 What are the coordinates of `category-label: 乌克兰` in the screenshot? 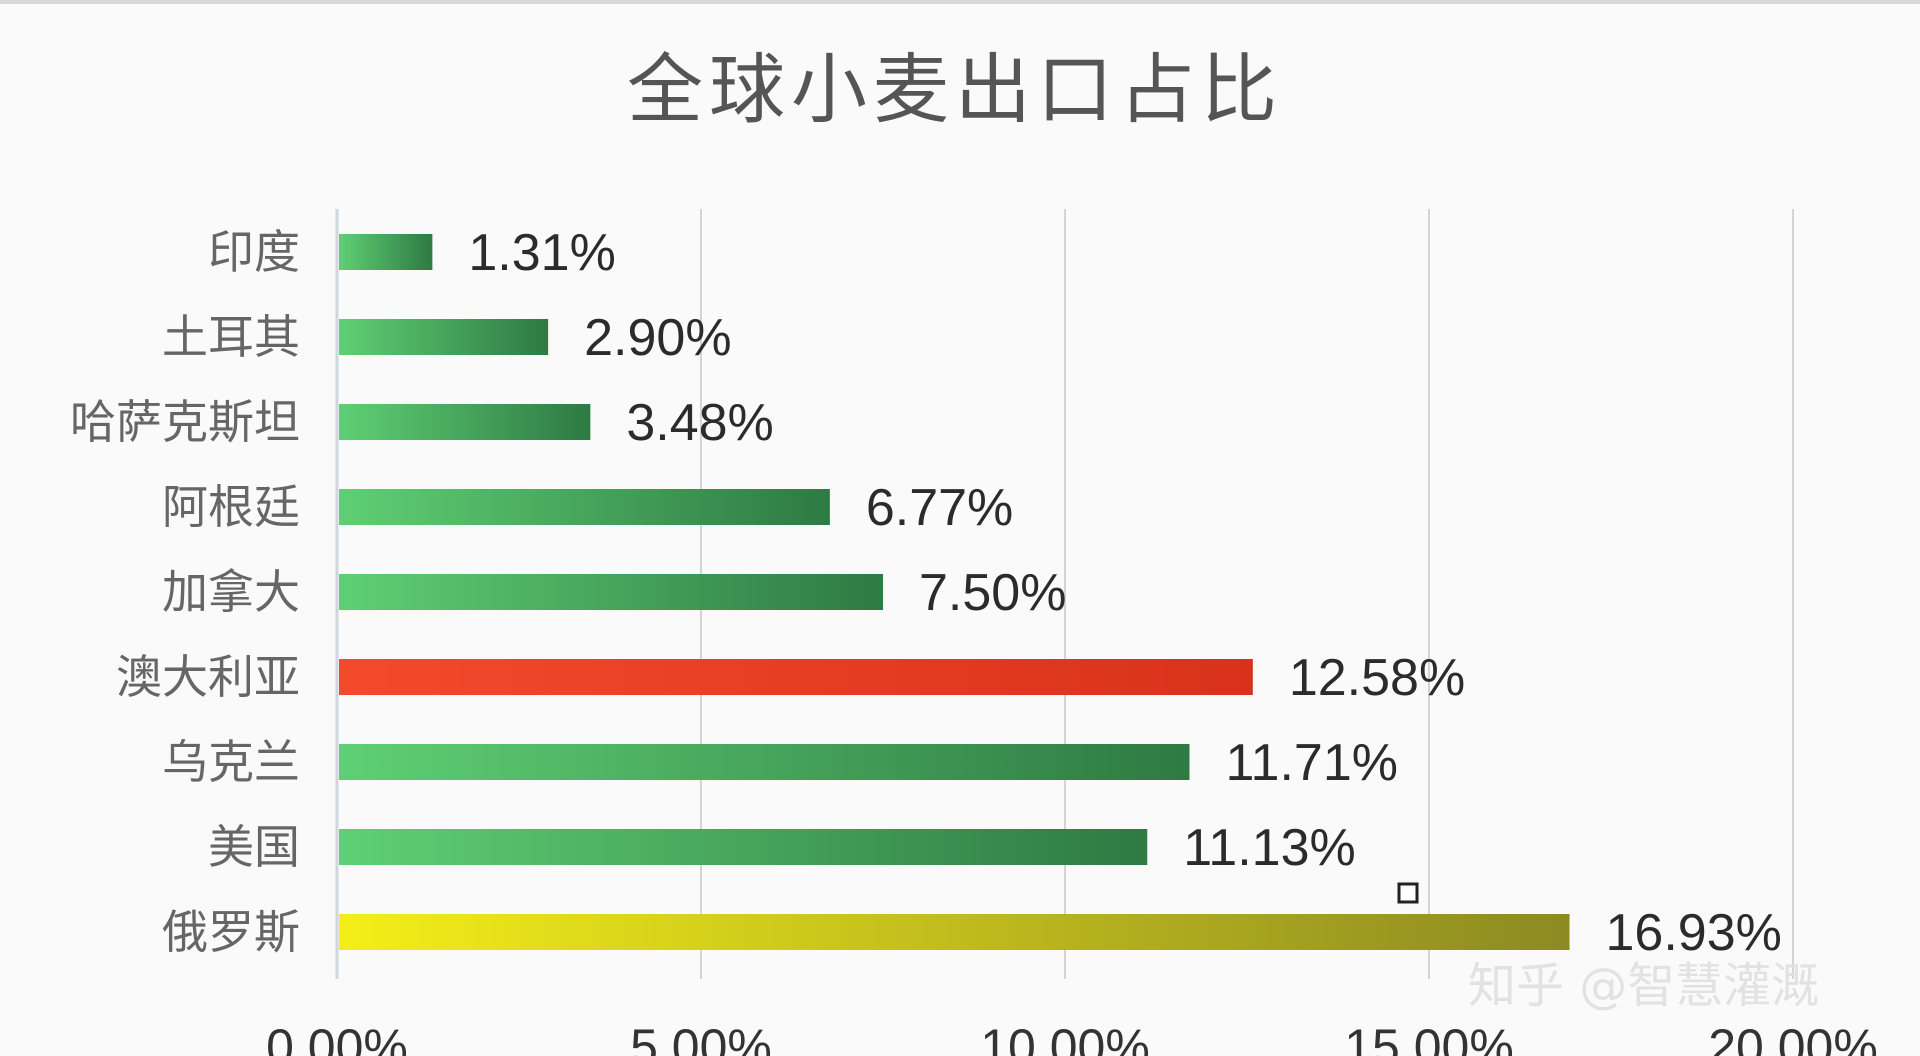 It's located at (231, 762).